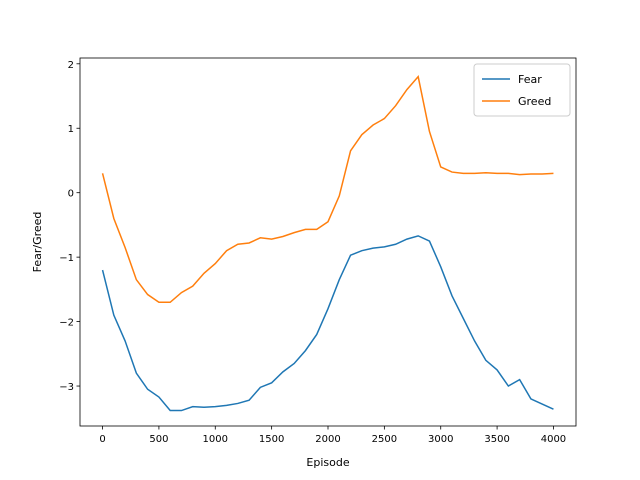  I want to click on legend: Fear Greed, so click(522, 90).